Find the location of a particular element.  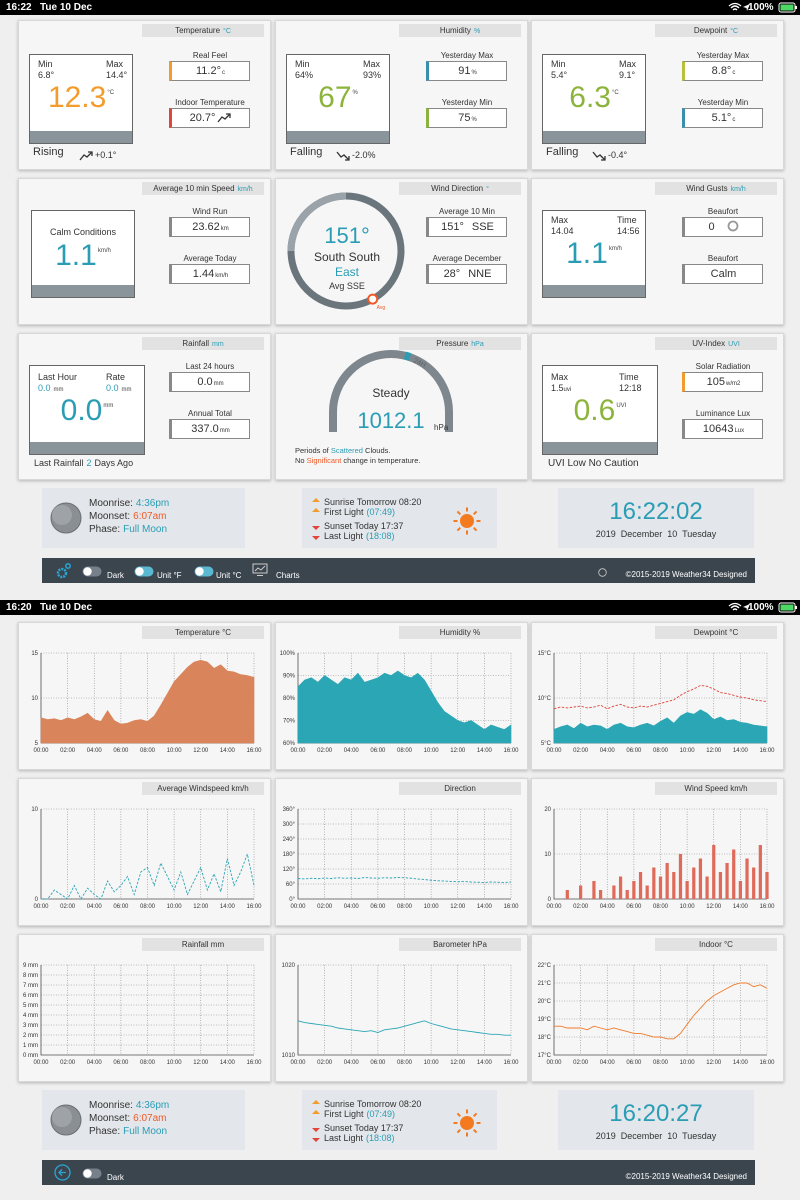

trend-value: -0.4° is located at coordinates (618, 155).